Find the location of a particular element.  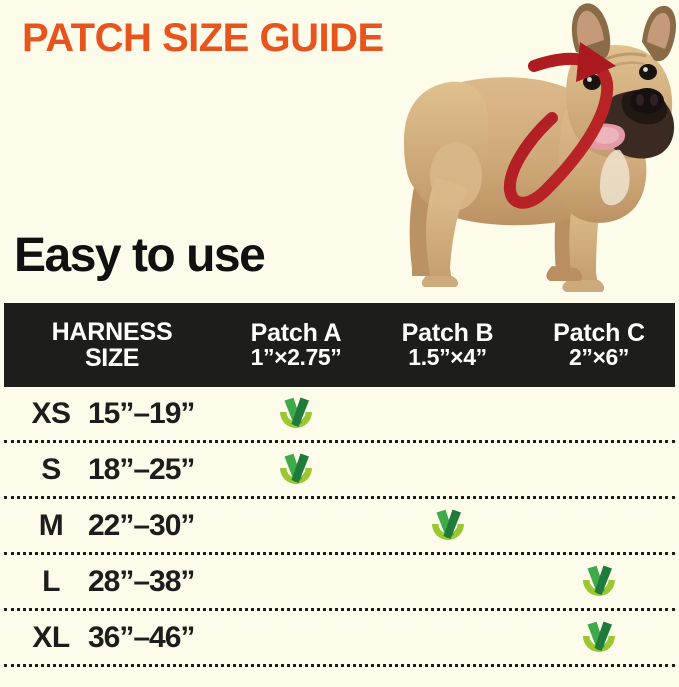

column-header-line2: 1”×2.75” is located at coordinates (296, 357).